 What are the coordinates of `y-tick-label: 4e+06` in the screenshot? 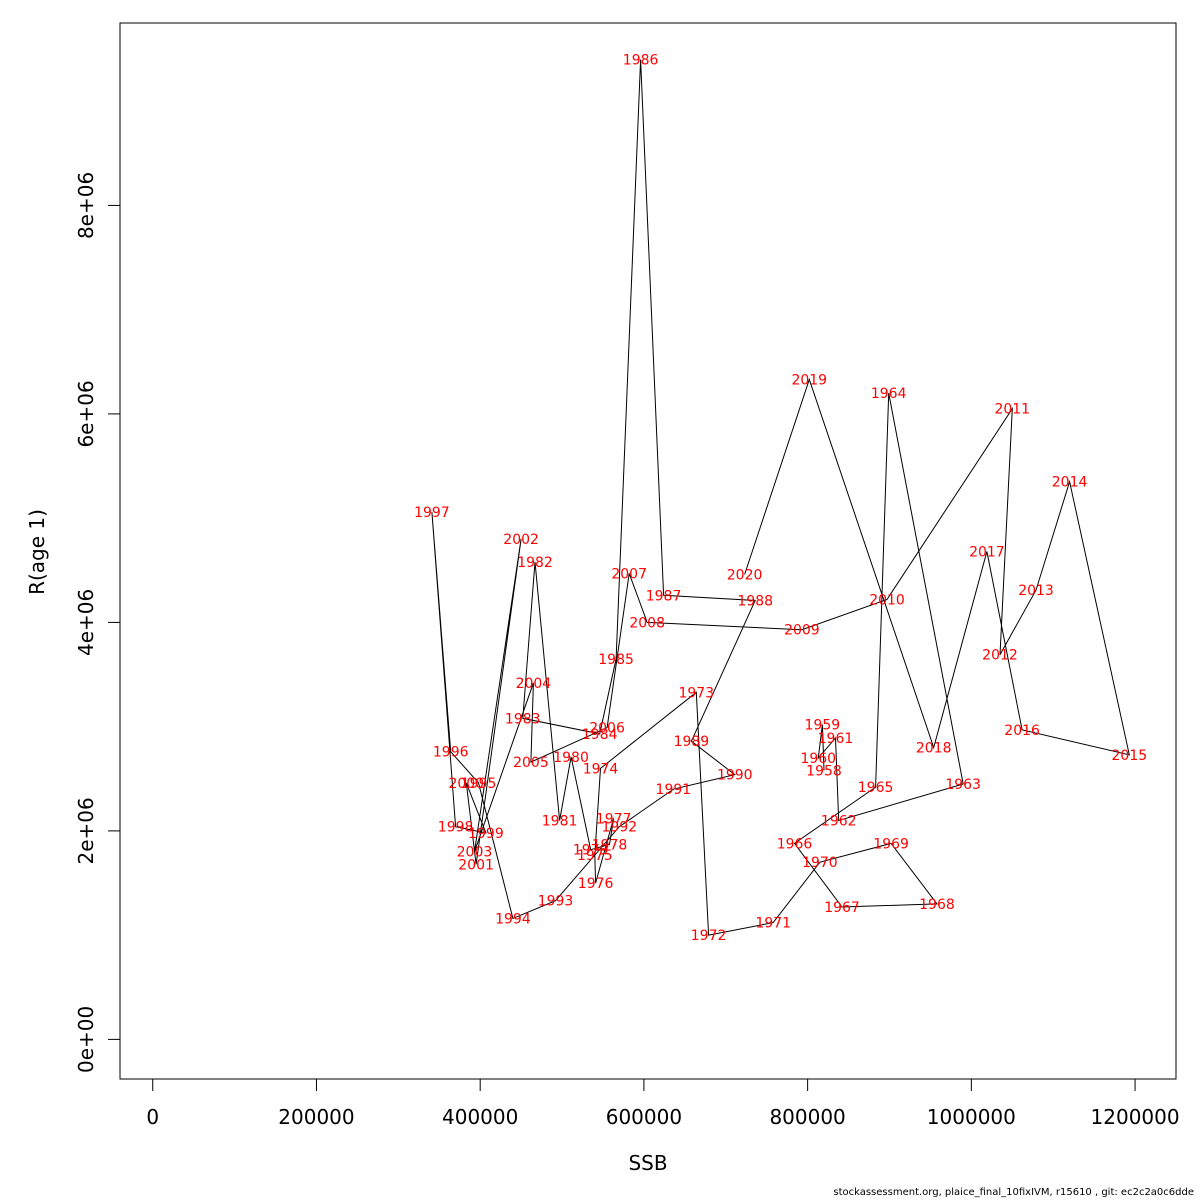 It's located at (86, 622).